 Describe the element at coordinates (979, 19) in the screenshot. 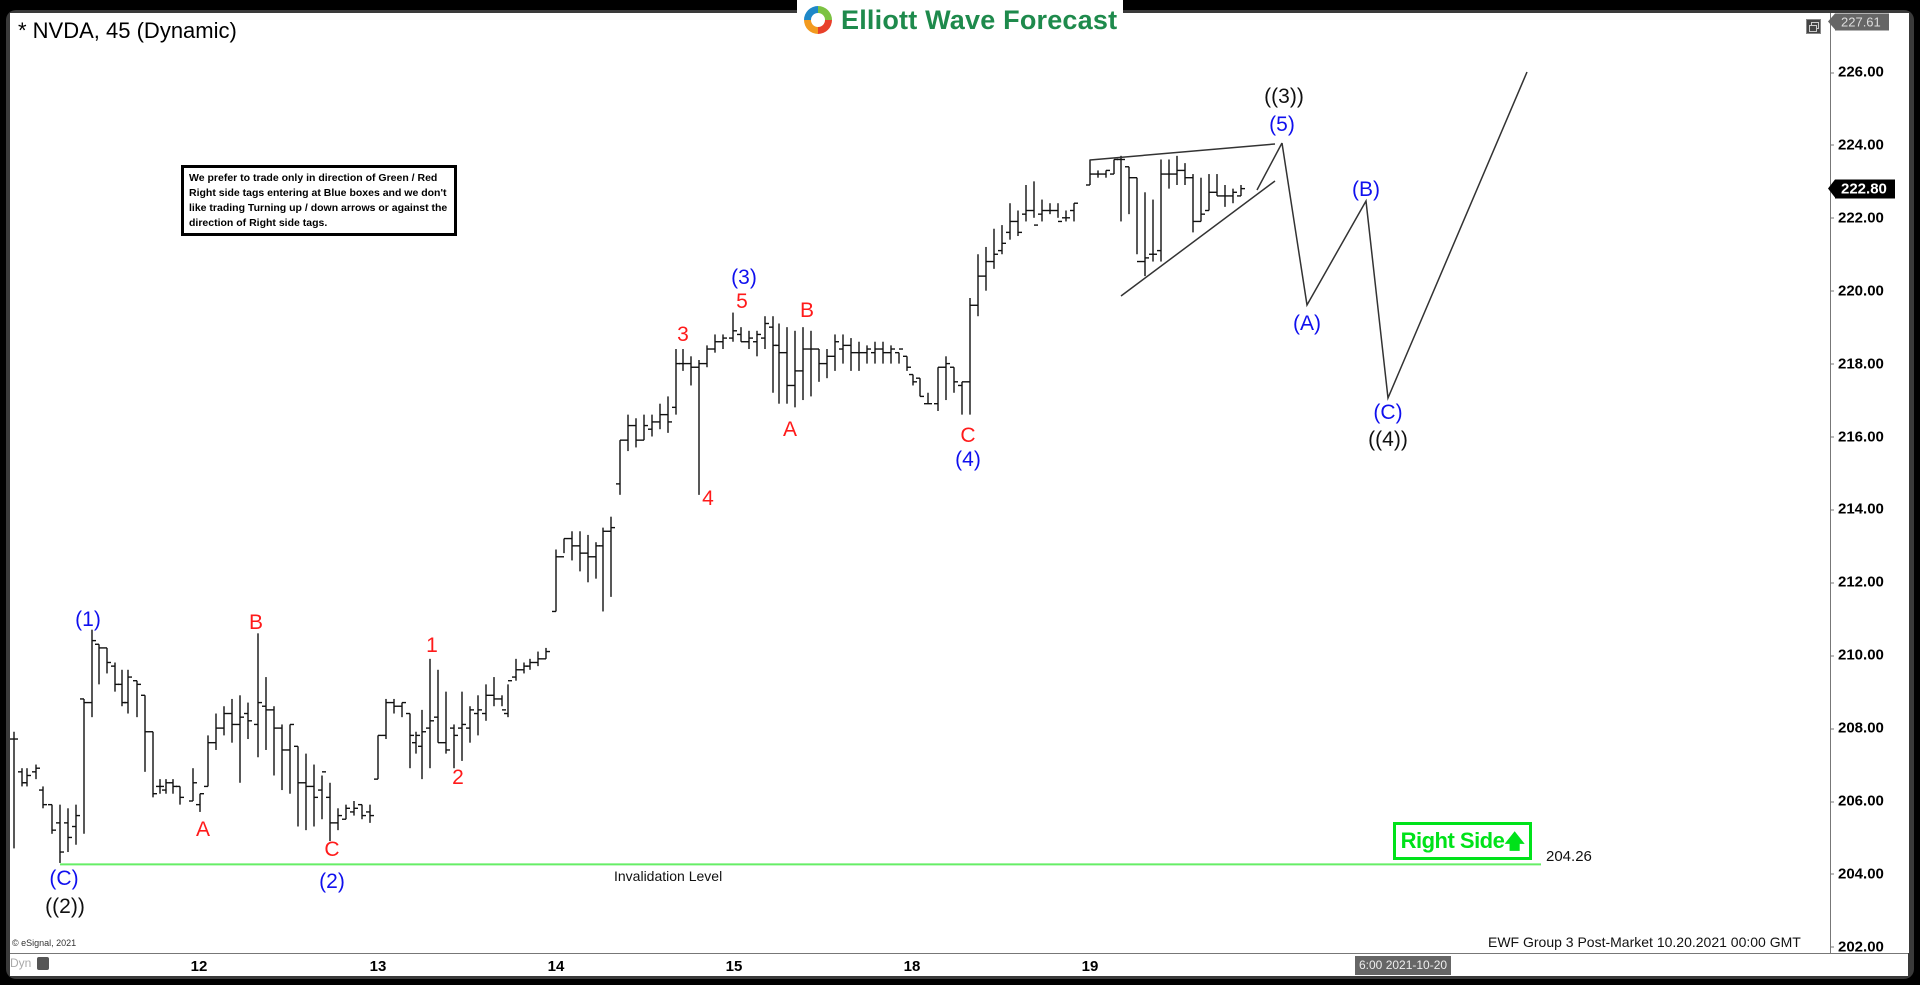

I see `logo-text: Elliott Wave Forecast` at that location.